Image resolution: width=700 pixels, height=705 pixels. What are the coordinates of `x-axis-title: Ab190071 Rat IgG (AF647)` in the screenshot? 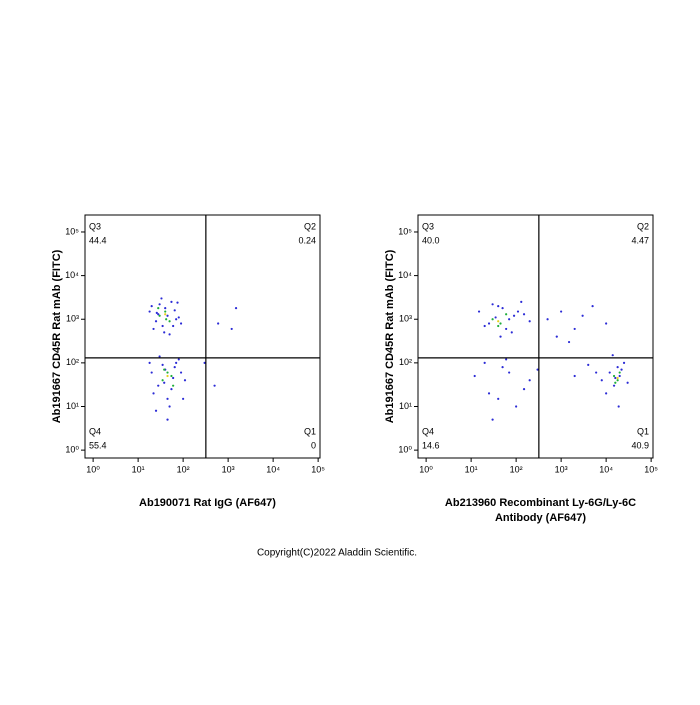 It's located at (207, 503).